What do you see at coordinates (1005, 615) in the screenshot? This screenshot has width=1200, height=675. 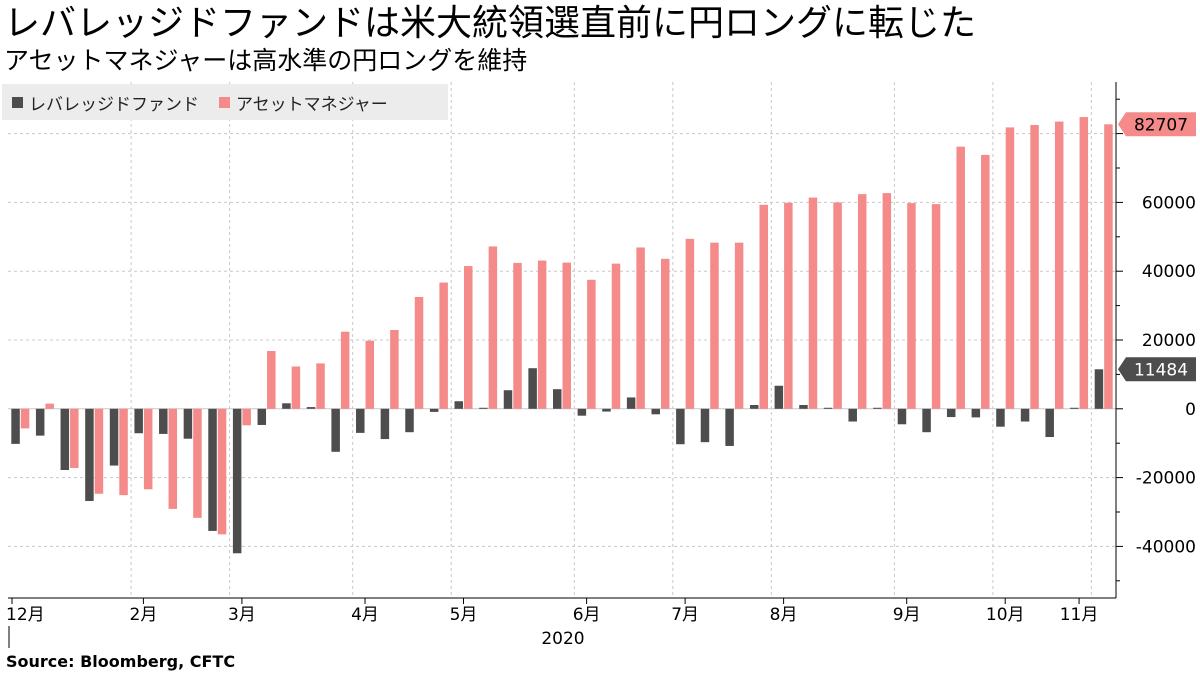 I see `x-tick-label: 10月` at bounding box center [1005, 615].